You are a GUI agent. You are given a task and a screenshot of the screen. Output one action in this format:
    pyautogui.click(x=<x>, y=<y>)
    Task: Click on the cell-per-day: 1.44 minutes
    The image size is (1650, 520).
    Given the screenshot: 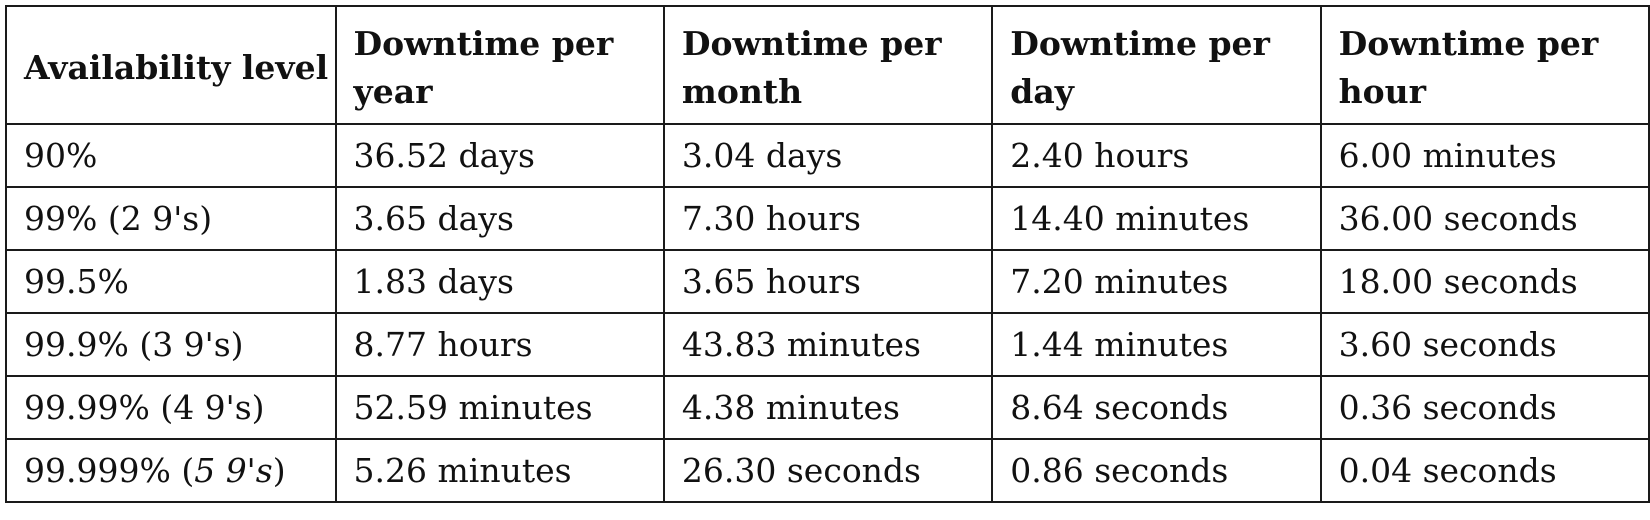 What is the action you would take?
    pyautogui.click(x=1156, y=344)
    